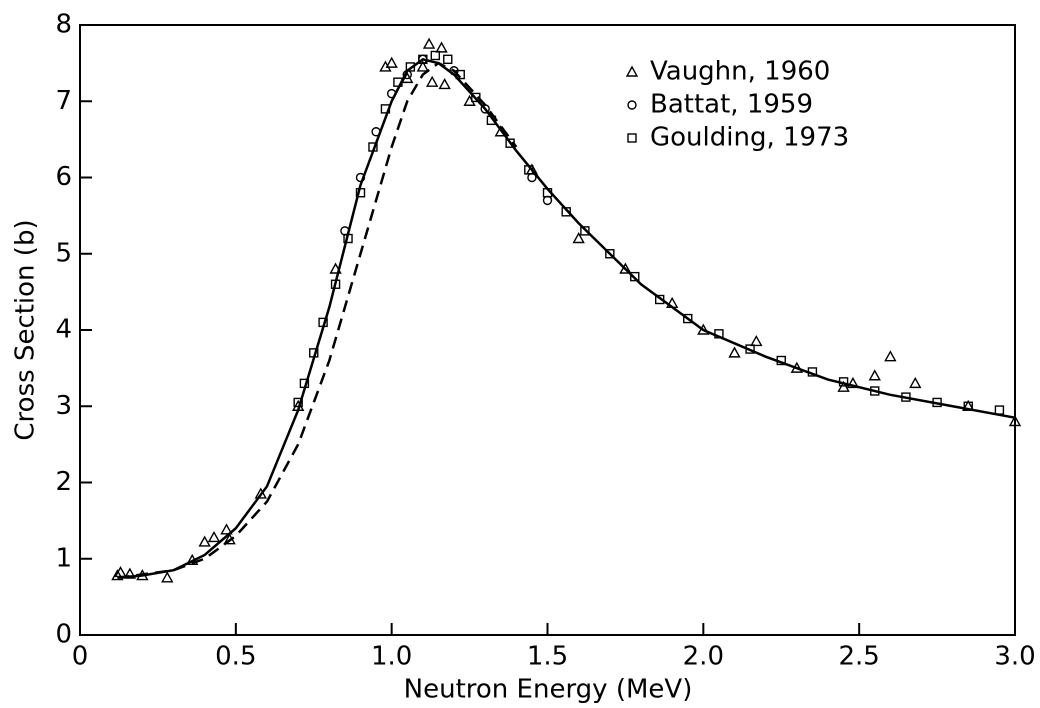 The image size is (1040, 708). Describe the element at coordinates (63, 177) in the screenshot. I see `y-tick-label: 6` at that location.